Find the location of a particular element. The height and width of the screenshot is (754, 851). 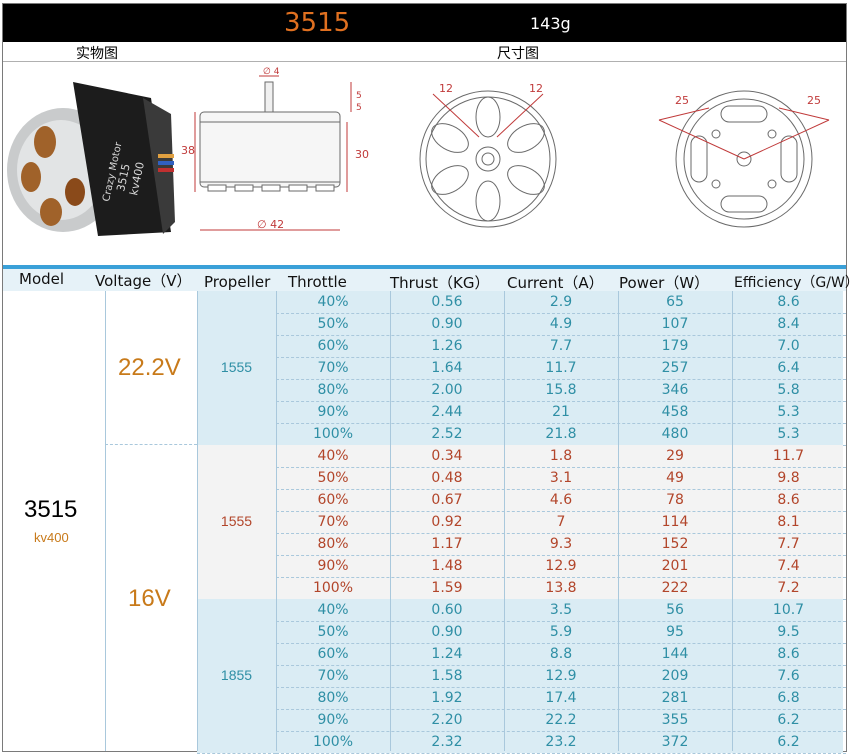

table-cell: 80% is located at coordinates (333, 544).